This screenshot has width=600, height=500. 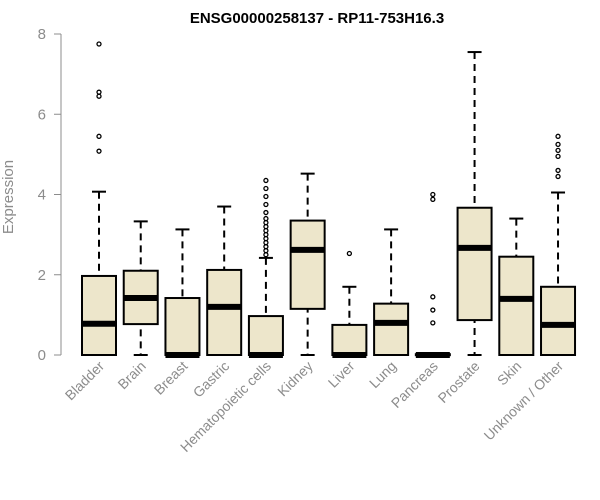 I want to click on box-bladder, so click(x=99, y=198).